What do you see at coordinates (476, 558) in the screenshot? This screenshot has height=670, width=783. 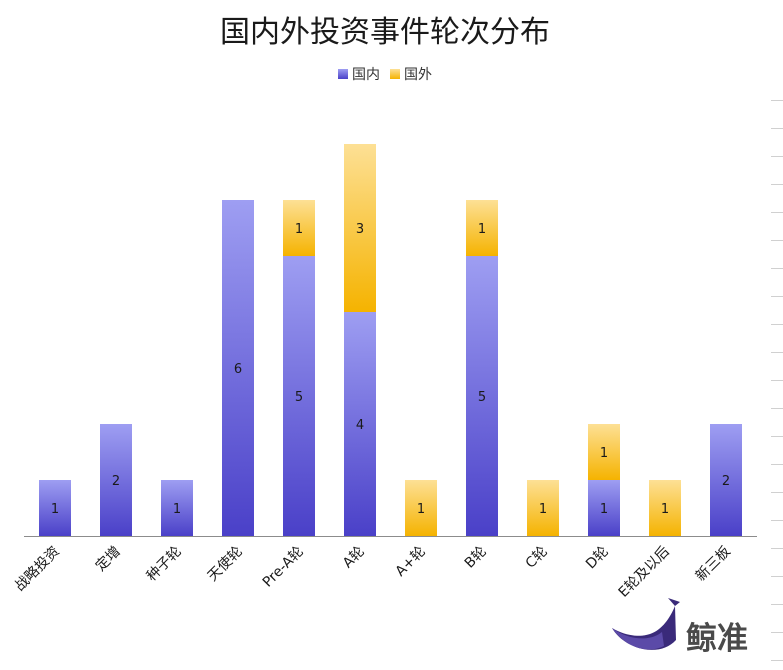 I see `x-tick-label: B轮` at bounding box center [476, 558].